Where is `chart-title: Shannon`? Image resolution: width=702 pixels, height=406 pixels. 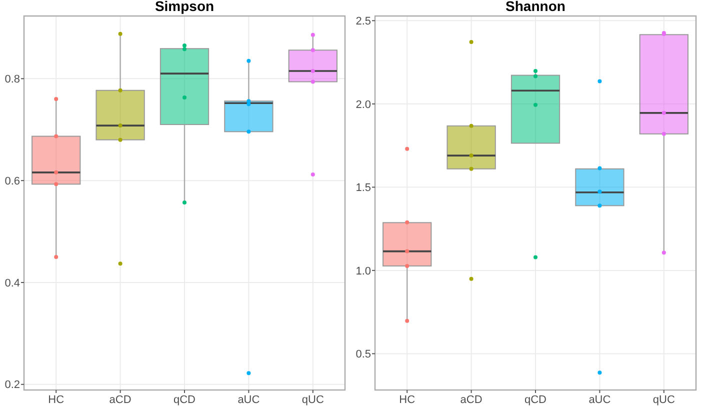
chart-title: Shannon is located at coordinates (536, 7).